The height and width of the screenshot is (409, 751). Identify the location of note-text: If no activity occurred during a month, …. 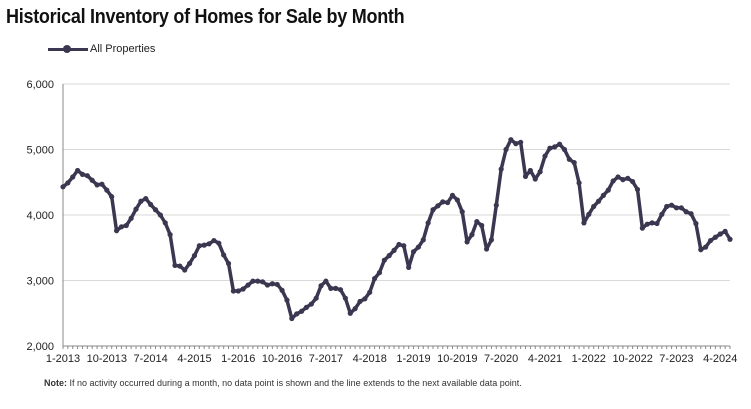
(295, 383).